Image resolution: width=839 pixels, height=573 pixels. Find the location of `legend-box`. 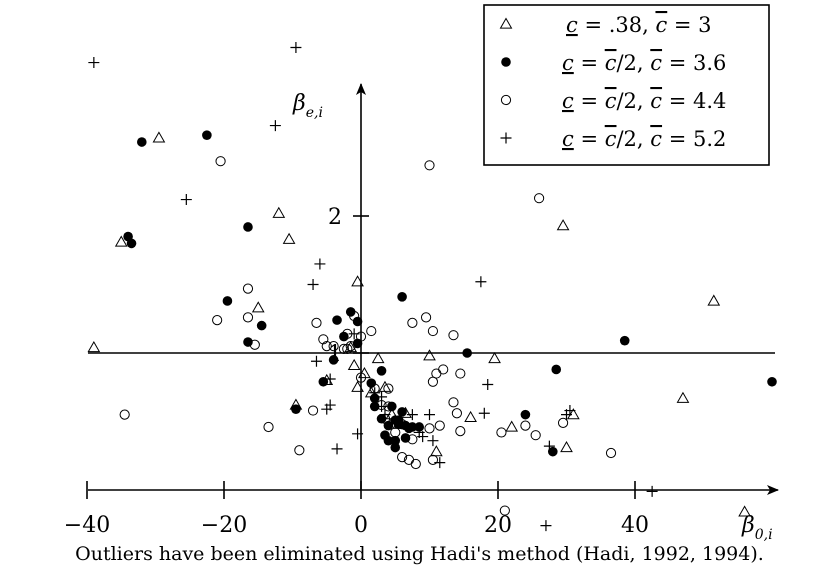

legend-box is located at coordinates (626, 85).